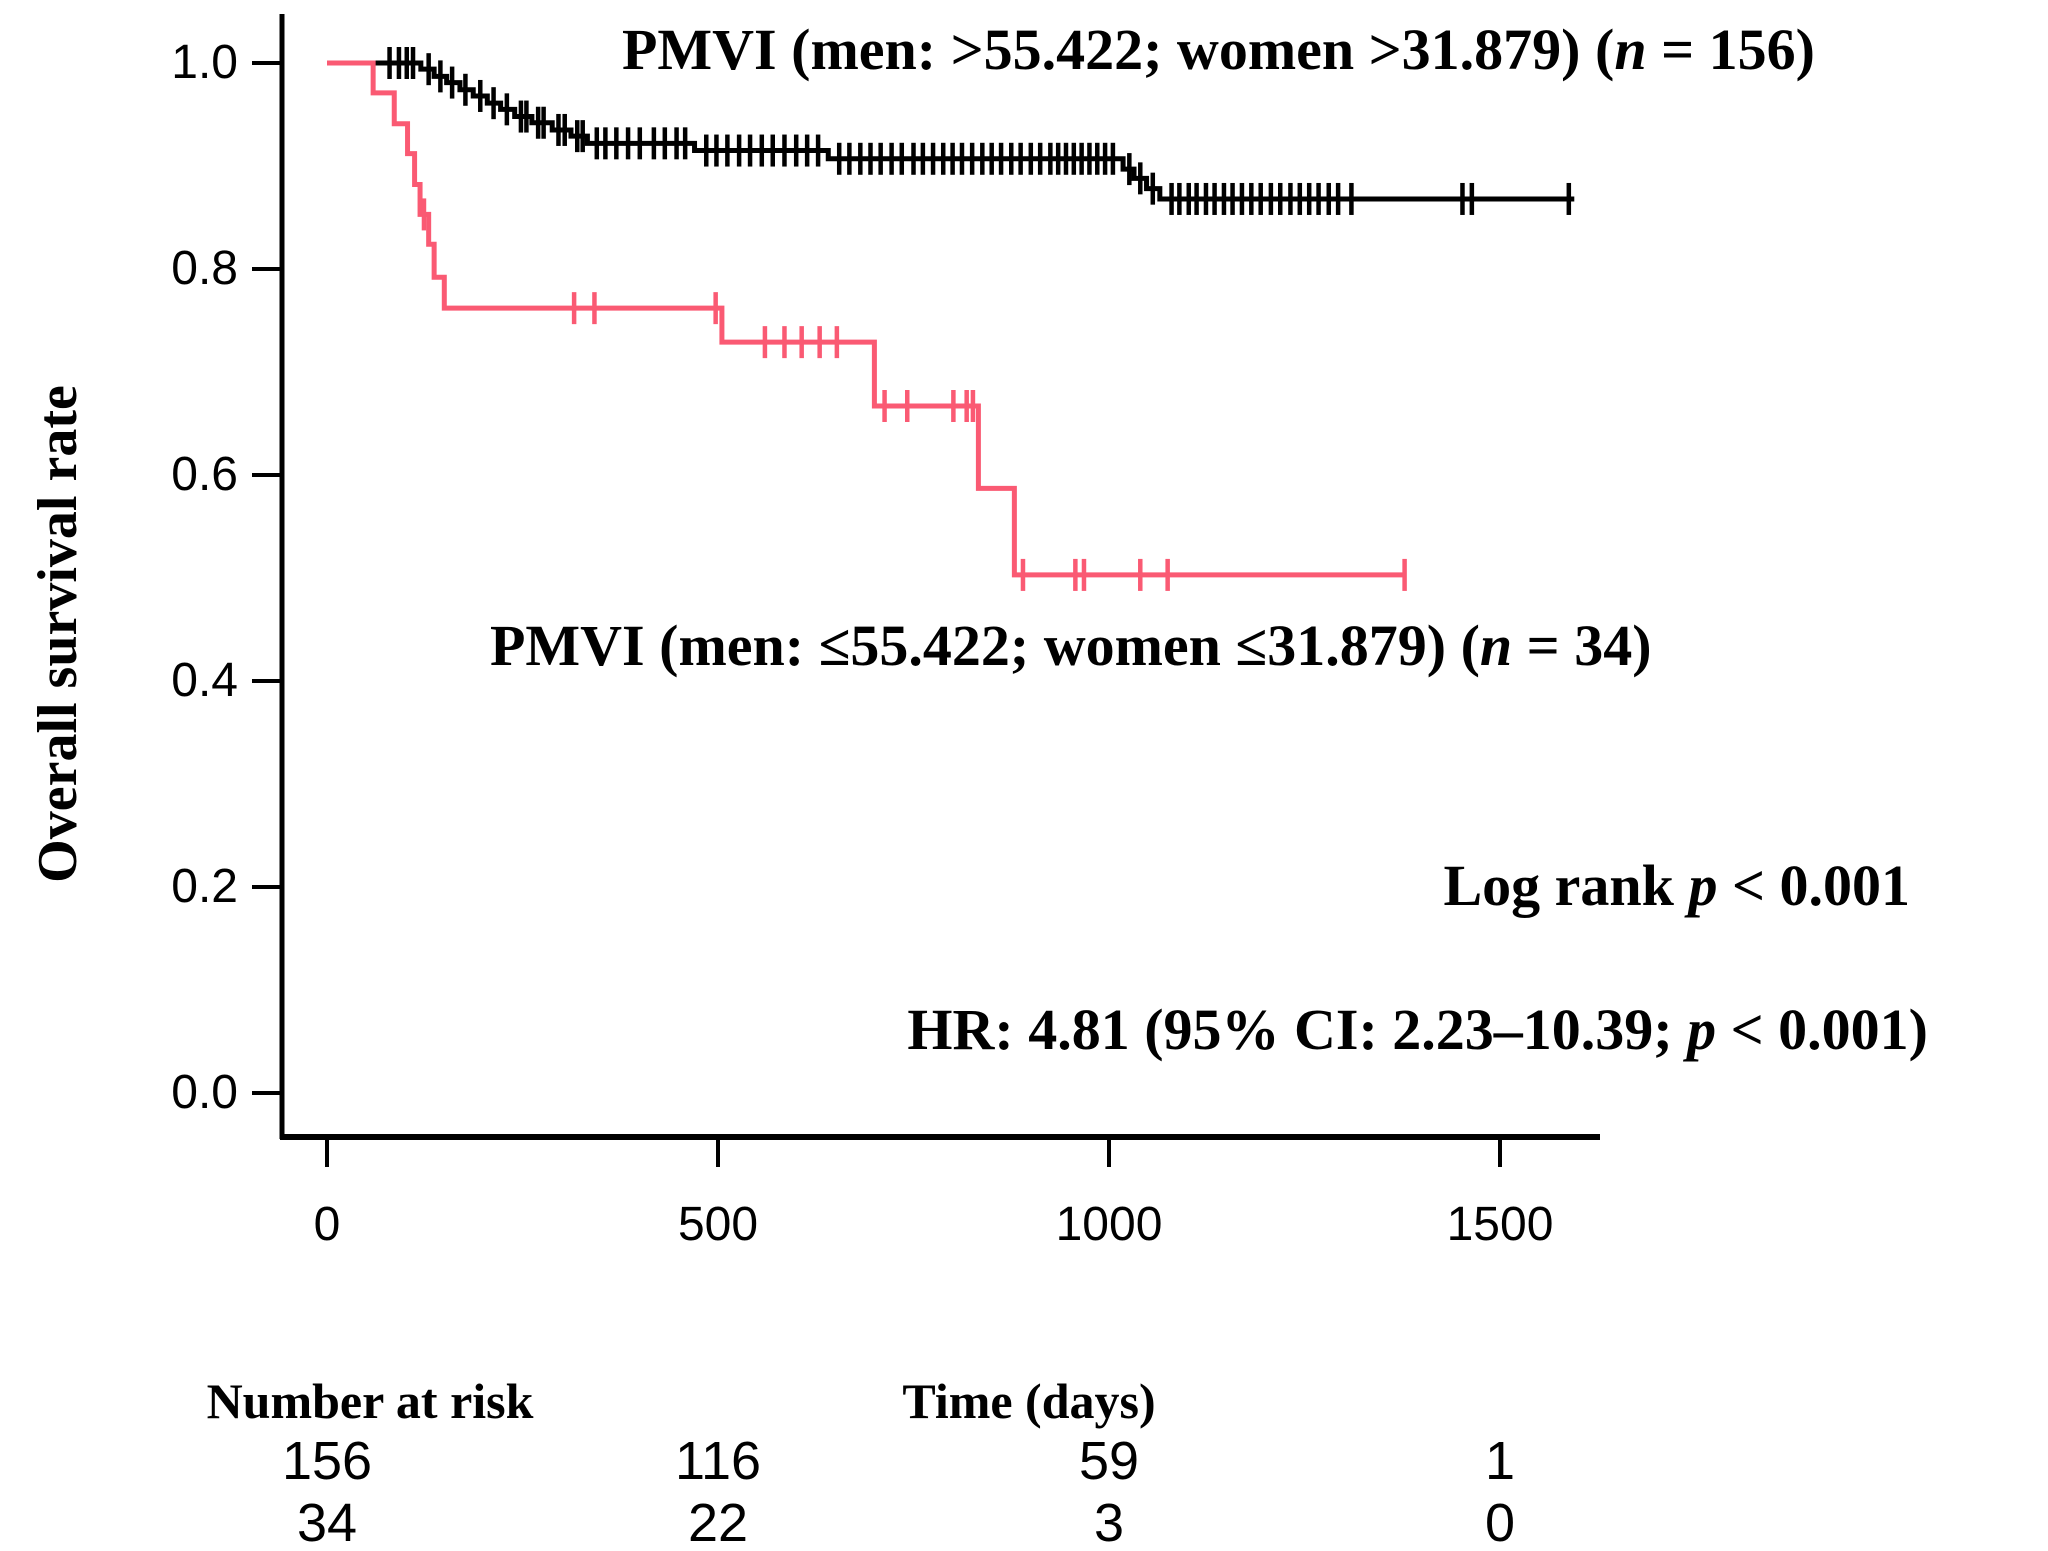  What do you see at coordinates (204, 268) in the screenshot?
I see `y-tick-label: 0.8` at bounding box center [204, 268].